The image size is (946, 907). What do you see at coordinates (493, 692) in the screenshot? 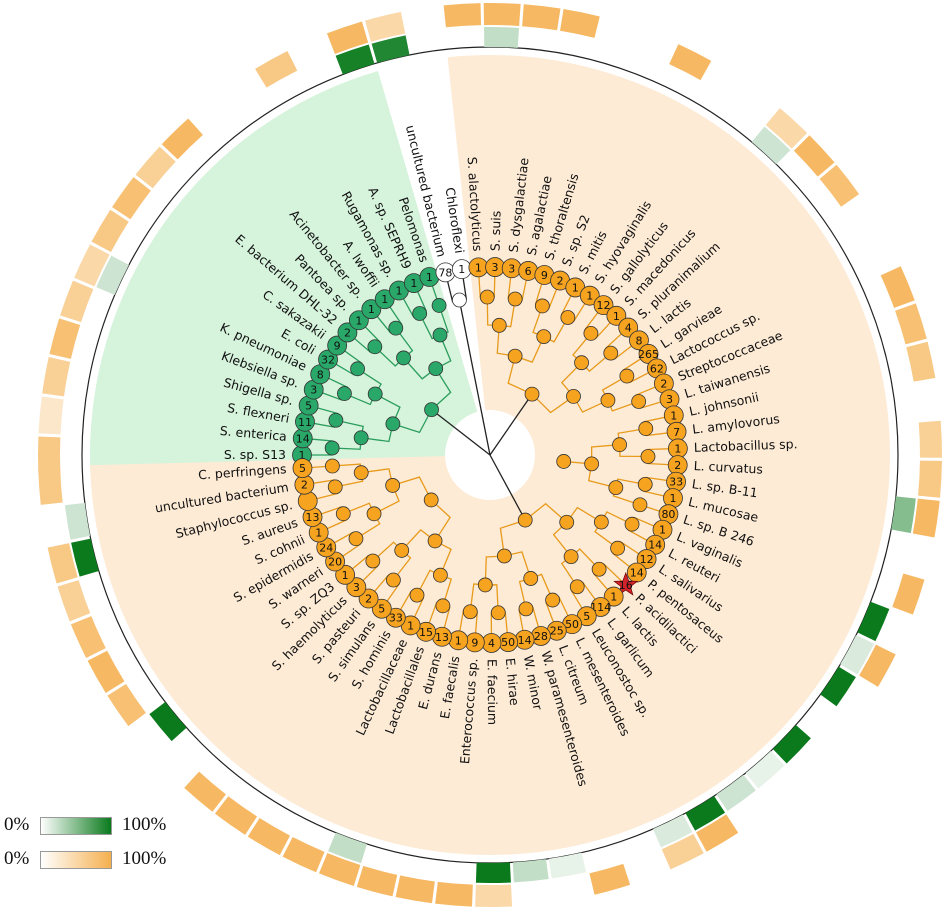
I see `leaf-label: E. faecium` at bounding box center [493, 692].